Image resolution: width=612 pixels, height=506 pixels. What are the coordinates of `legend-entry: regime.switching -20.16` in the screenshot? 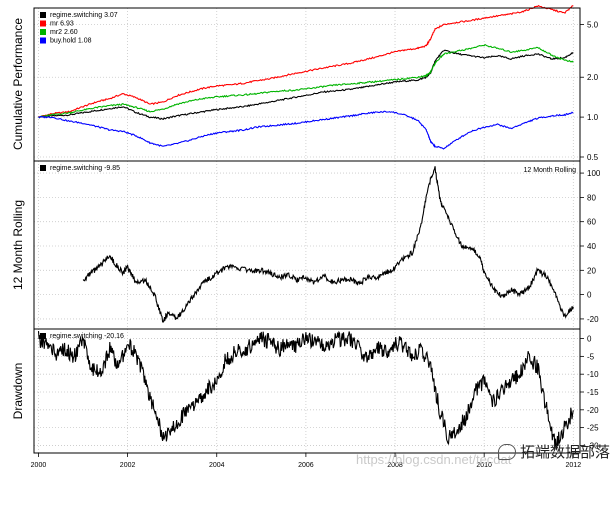 It's located at (87, 336).